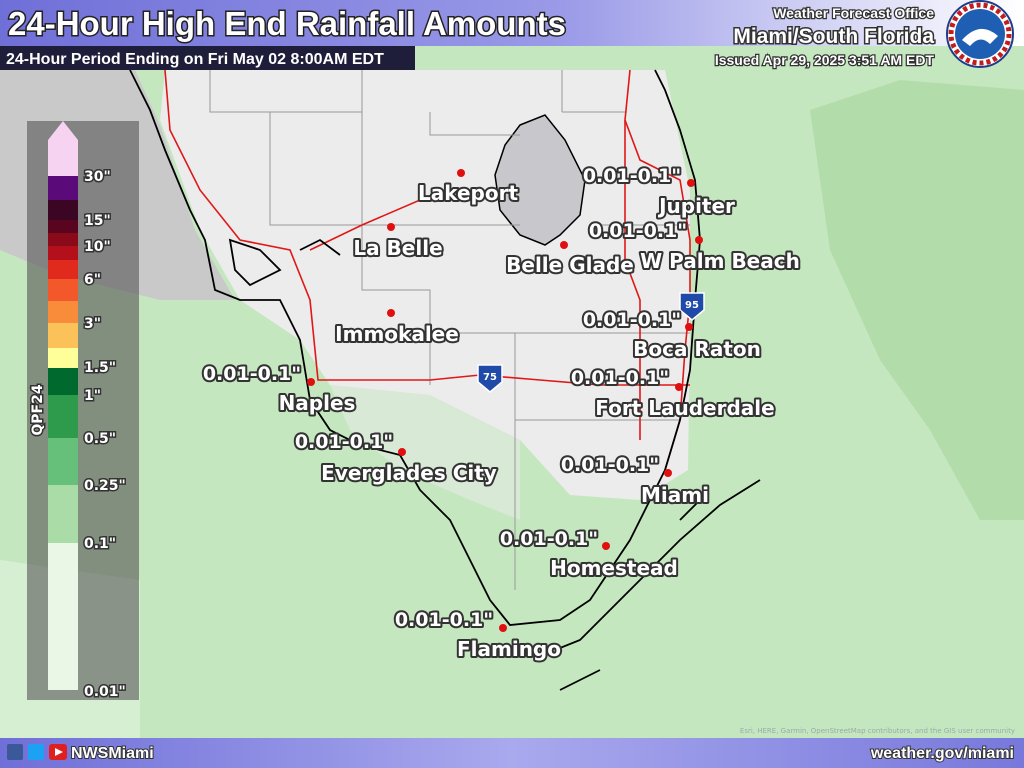 Image resolution: width=1024 pixels, height=768 pixels. I want to click on city-name: Immokalee, so click(397, 334).